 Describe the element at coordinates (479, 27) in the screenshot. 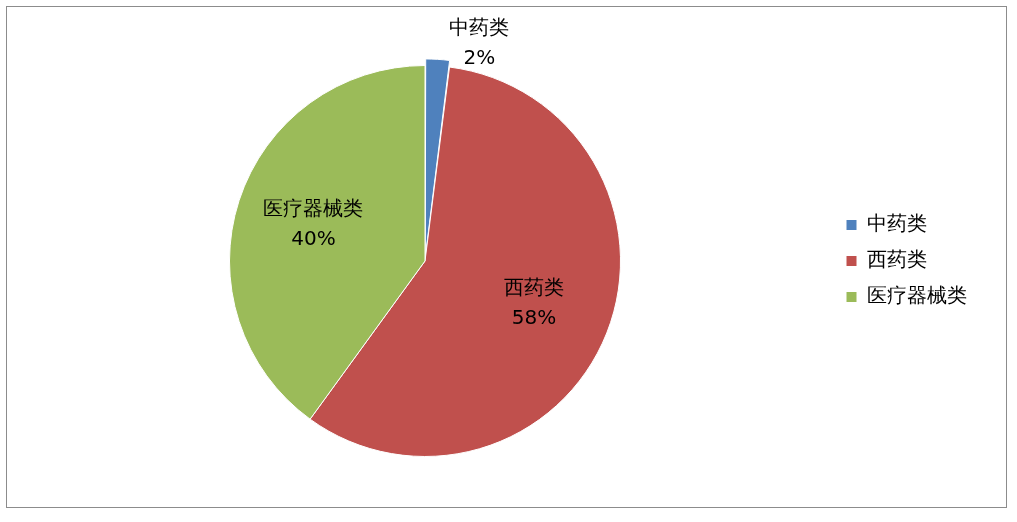

I see `slice-label: 中药类` at that location.